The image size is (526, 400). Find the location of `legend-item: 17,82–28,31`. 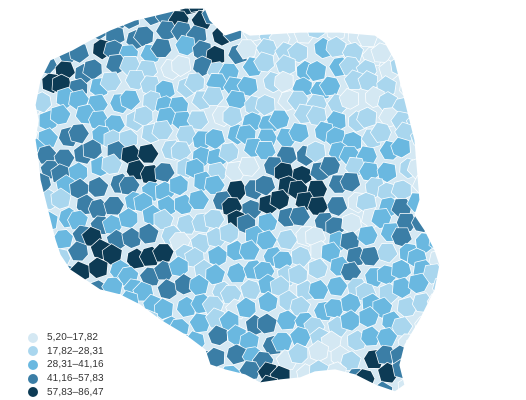

legend-item: 17,82–28,31 is located at coordinates (98, 352).